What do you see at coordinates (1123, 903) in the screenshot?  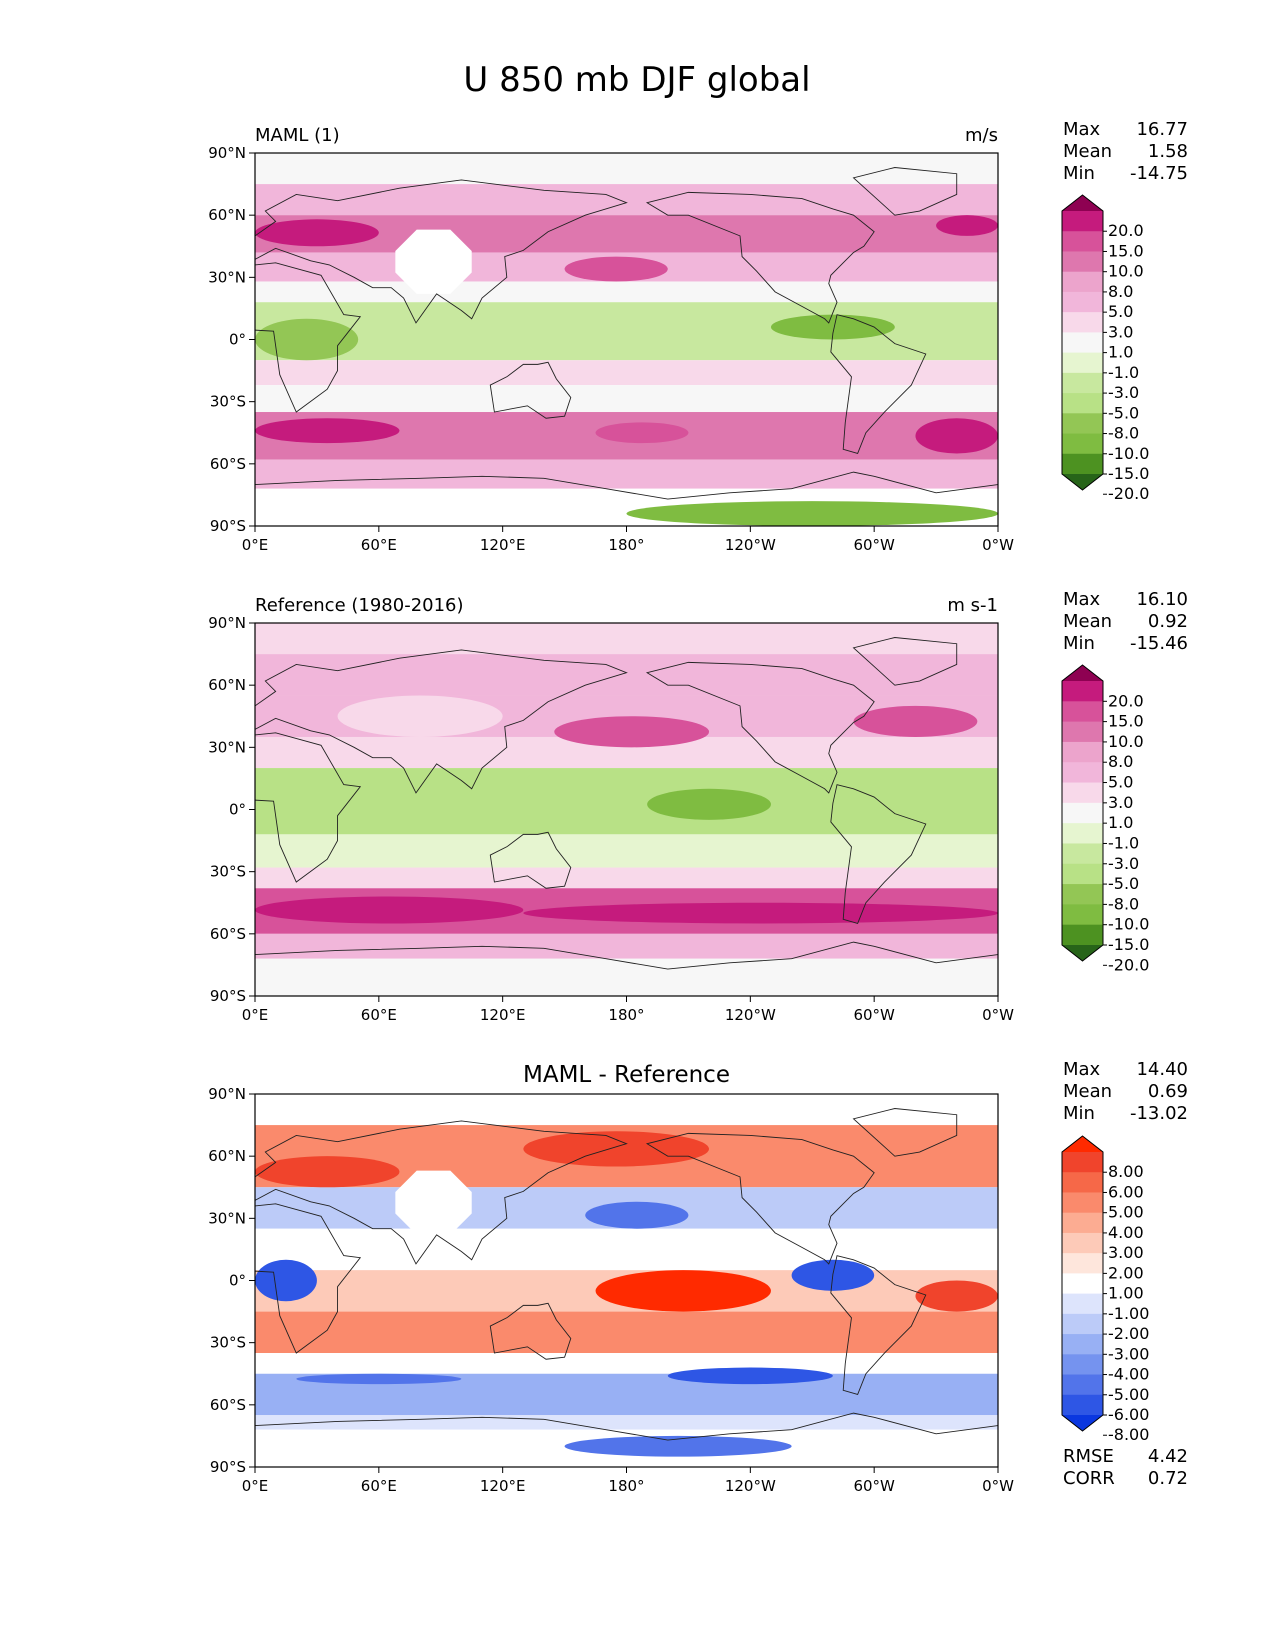 I see `colorbar-label: -8.0` at bounding box center [1123, 903].